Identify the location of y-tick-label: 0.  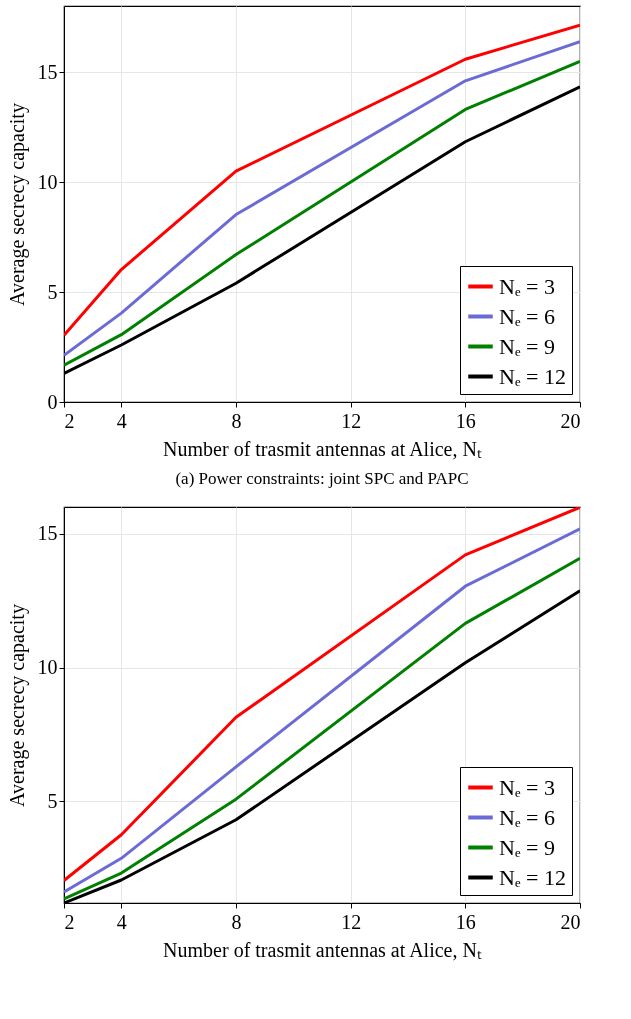
(52, 401).